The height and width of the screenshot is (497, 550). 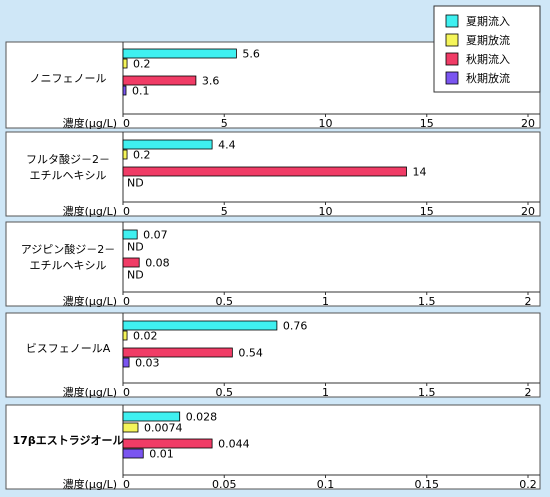 What do you see at coordinates (251, 54) in the screenshot?
I see `data-label: 5.6` at bounding box center [251, 54].